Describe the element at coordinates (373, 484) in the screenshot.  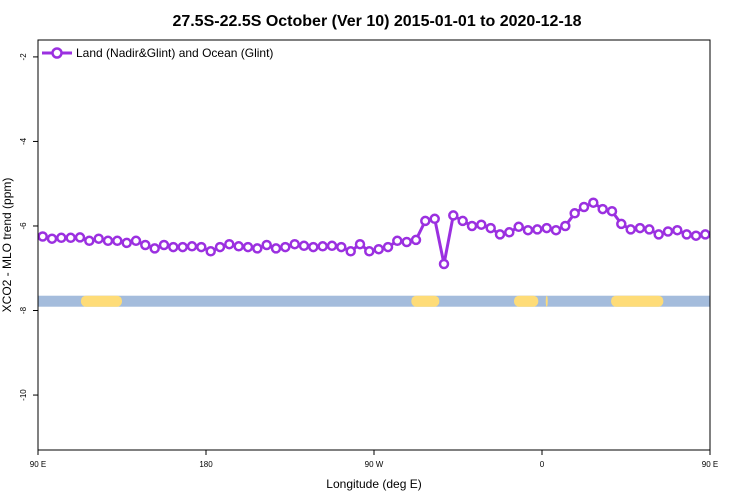
I see `x-axis-label: Longitude (deg E)` at that location.